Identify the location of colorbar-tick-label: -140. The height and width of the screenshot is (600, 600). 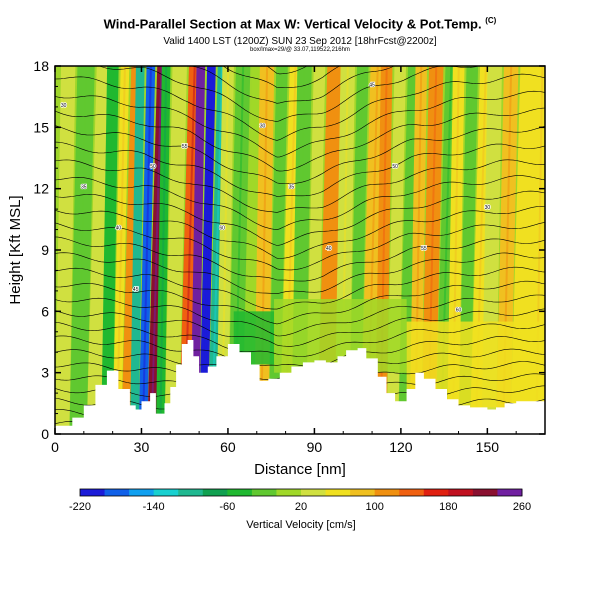
(154, 507).